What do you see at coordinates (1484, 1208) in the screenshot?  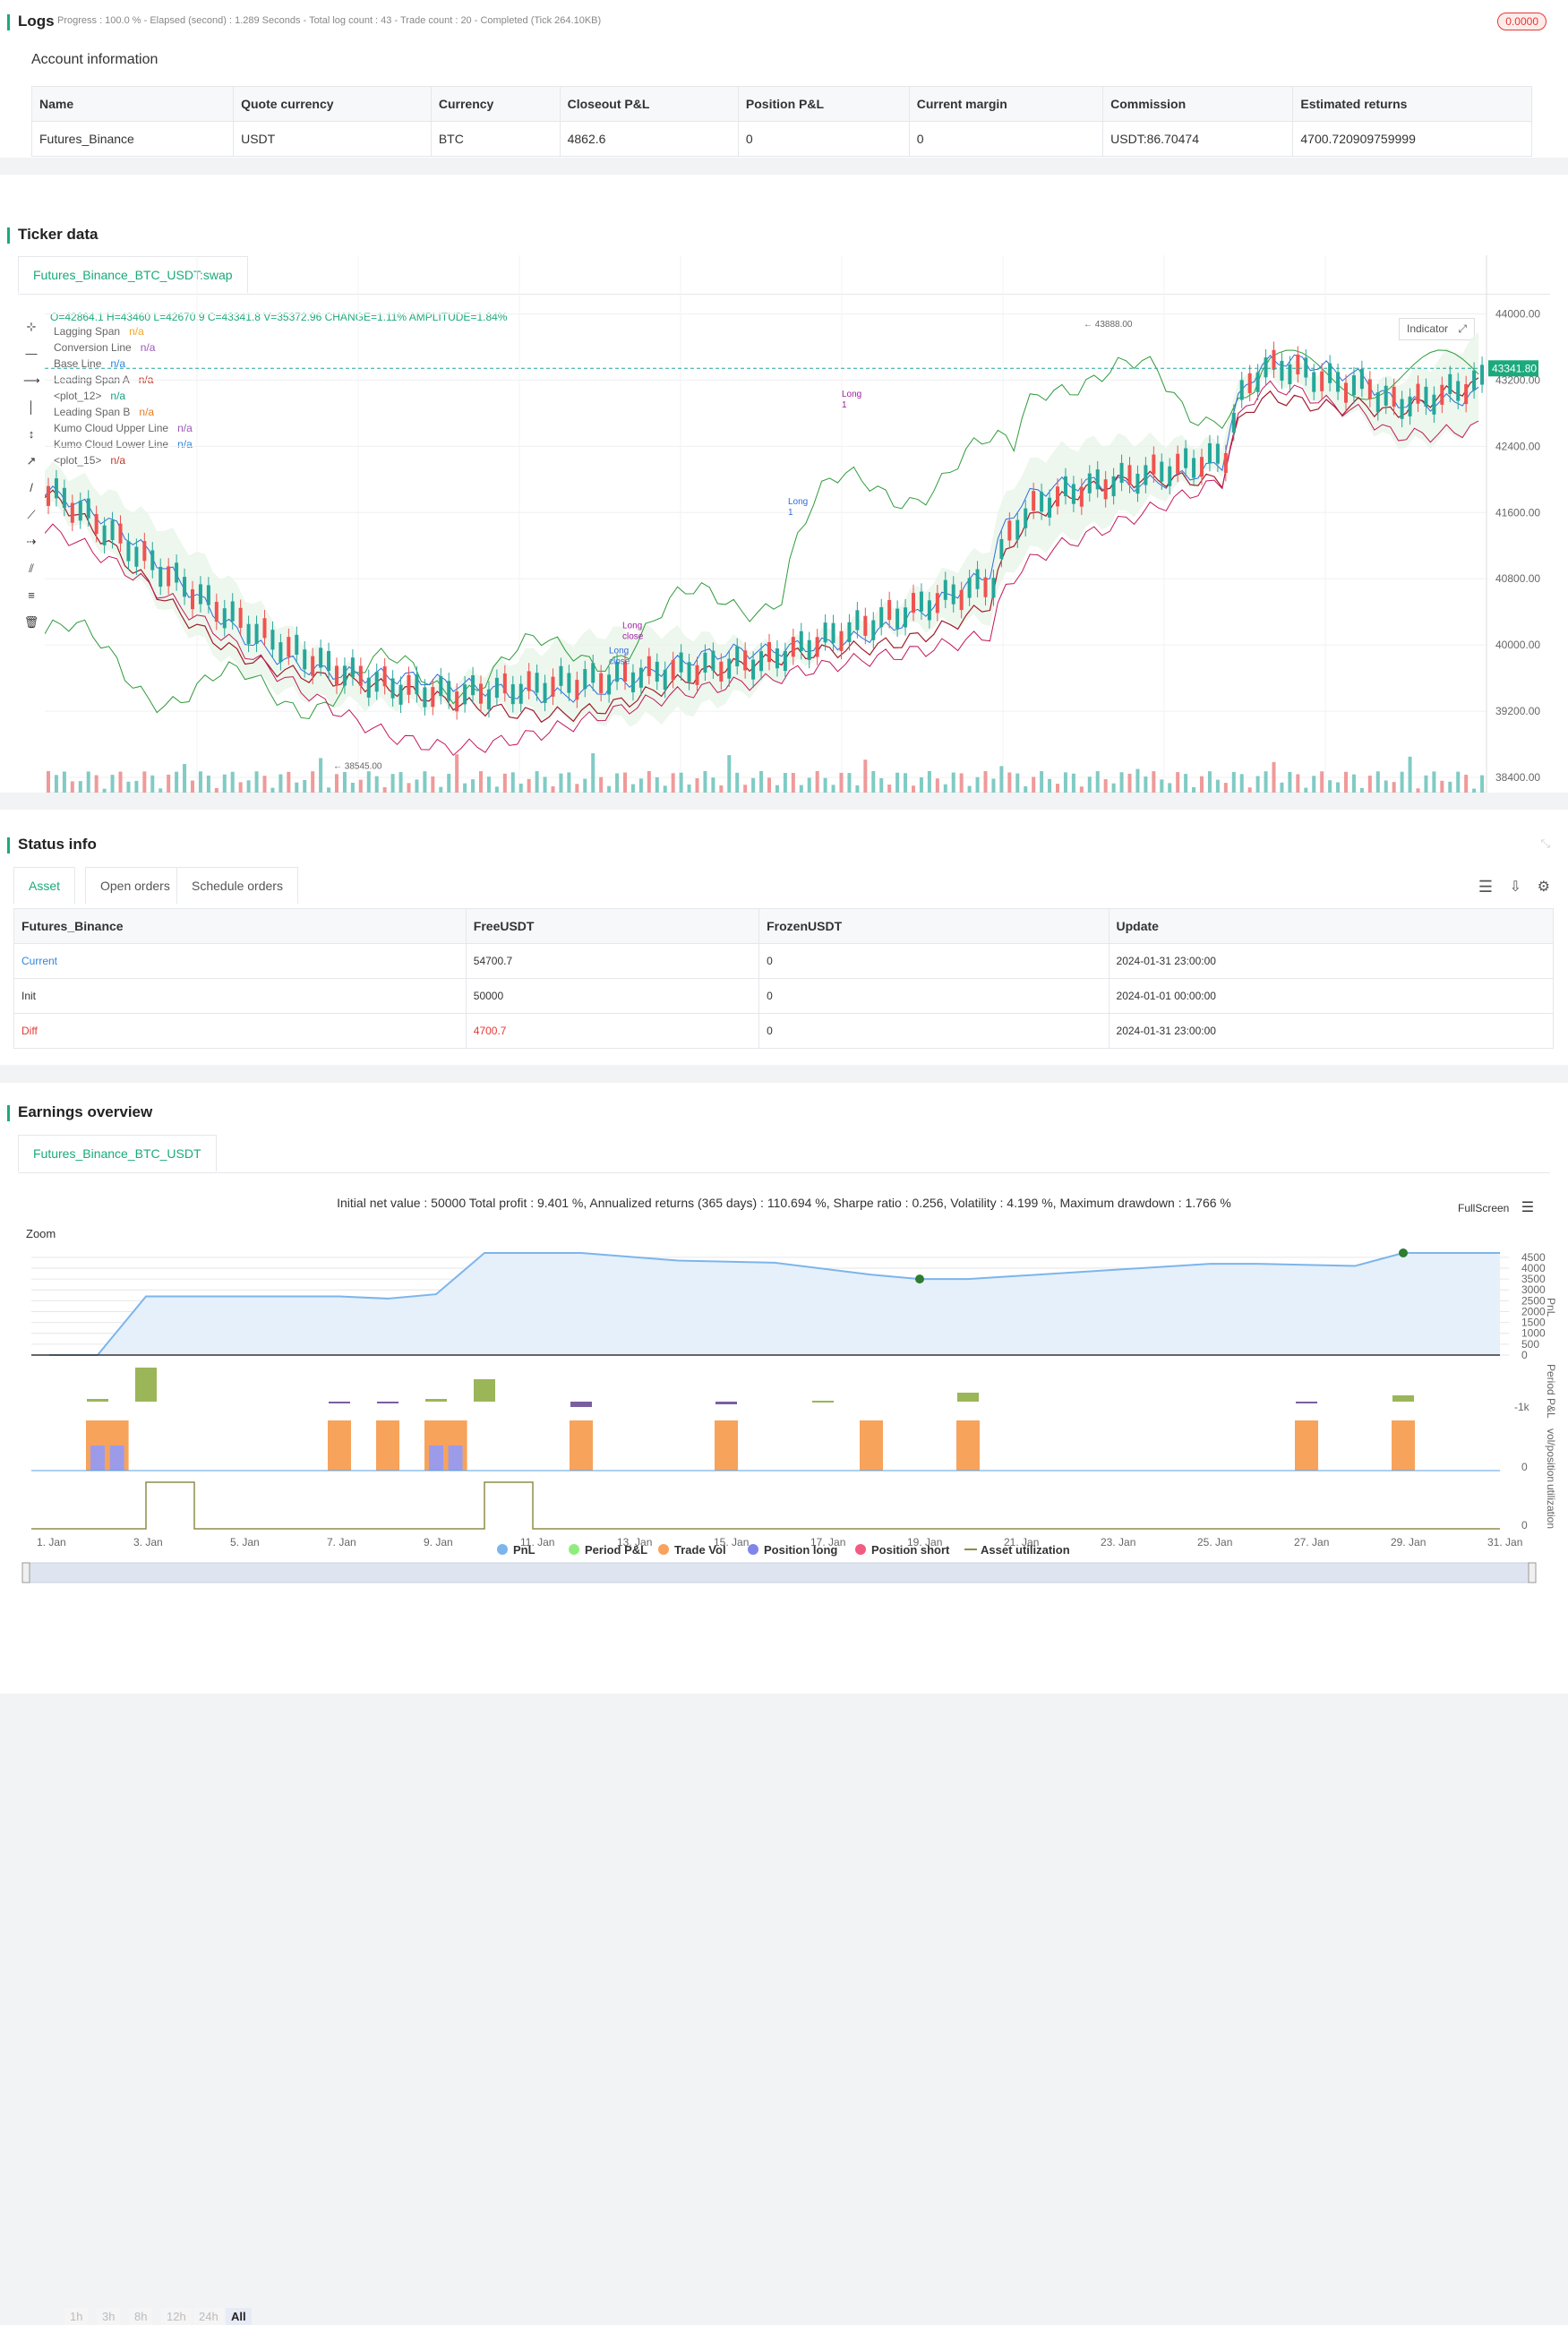 I see `fullscreen-label: FullScreen` at bounding box center [1484, 1208].